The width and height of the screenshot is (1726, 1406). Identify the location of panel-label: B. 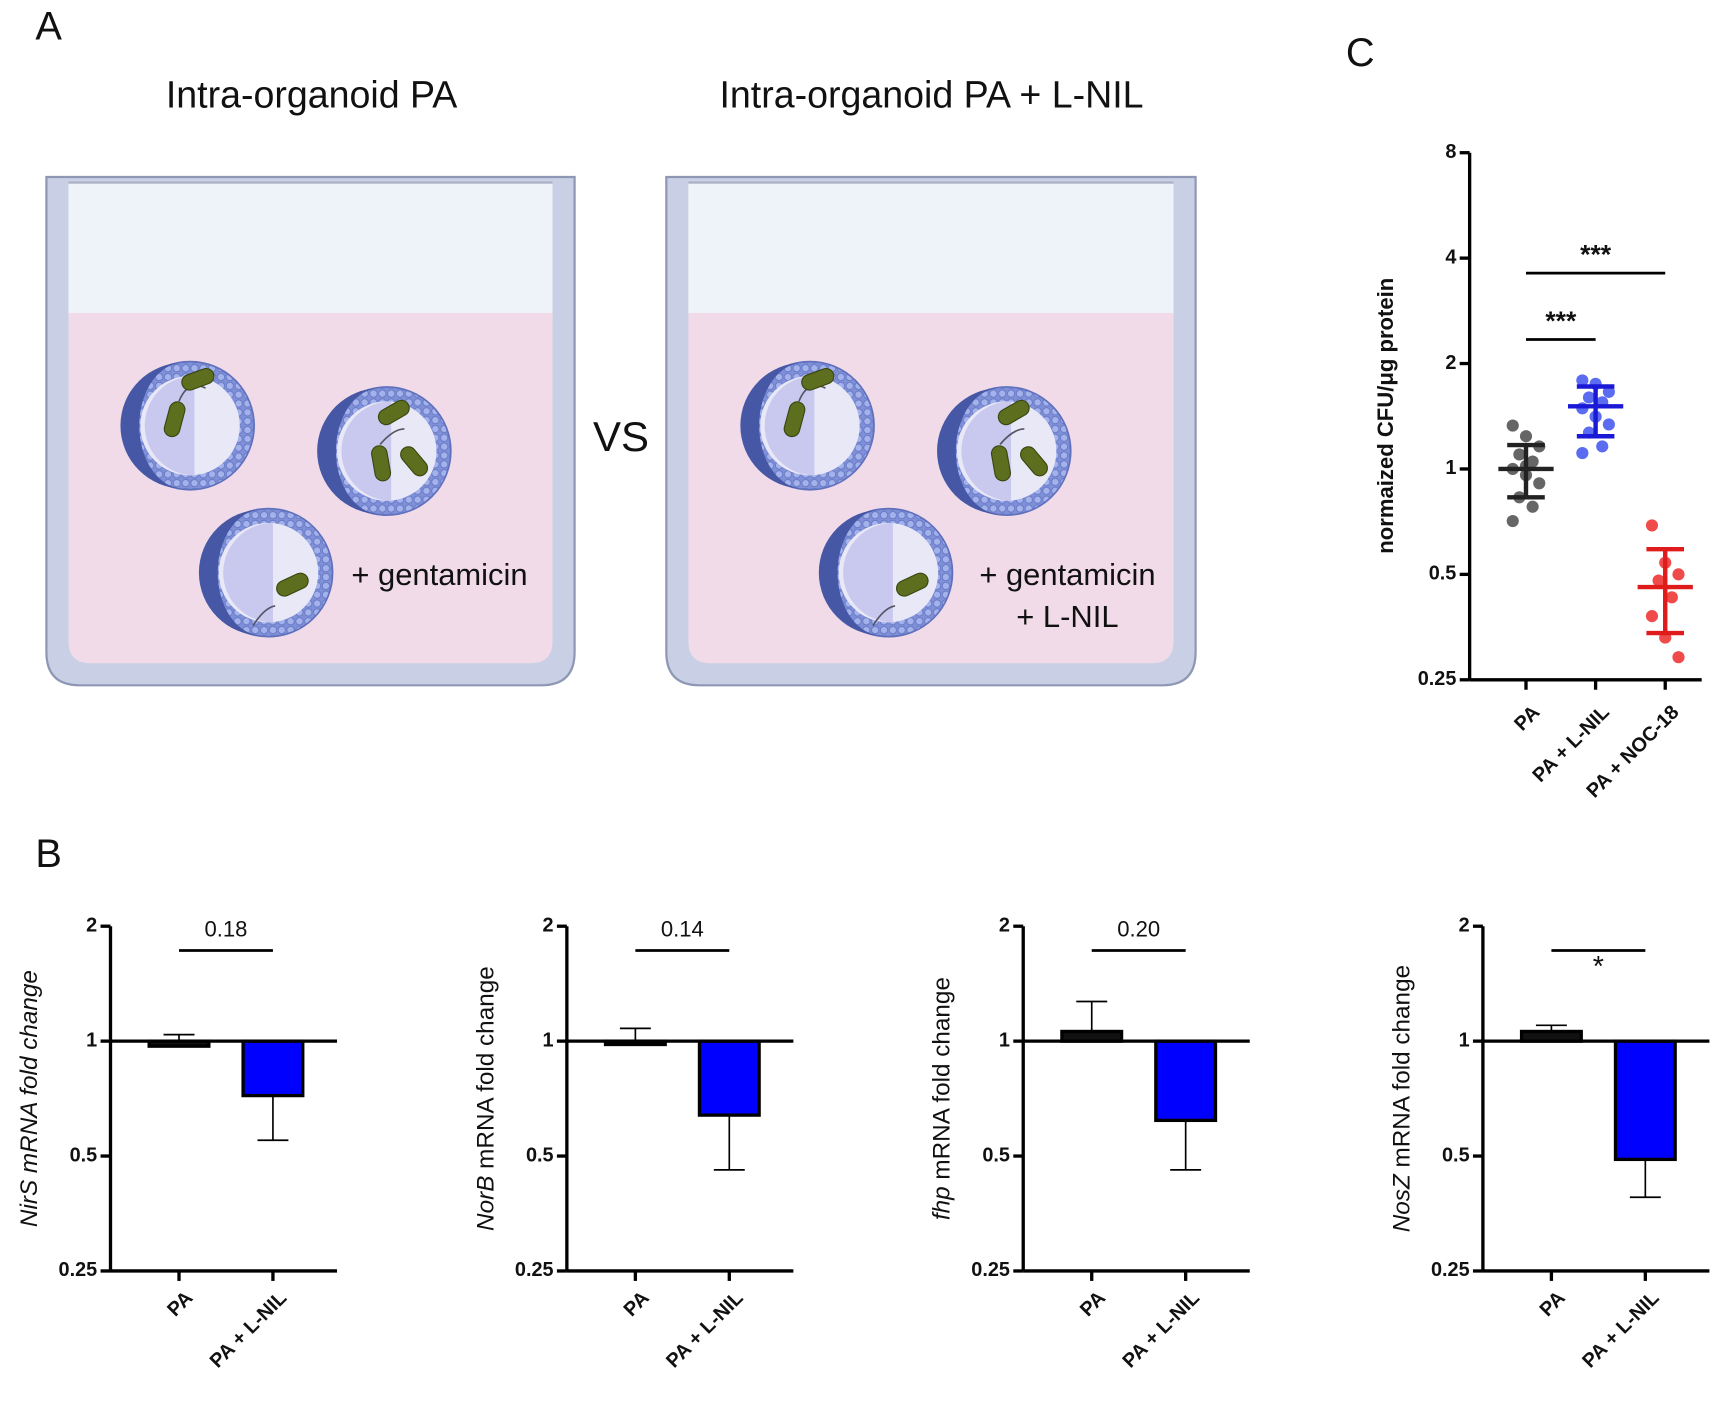
(48, 854).